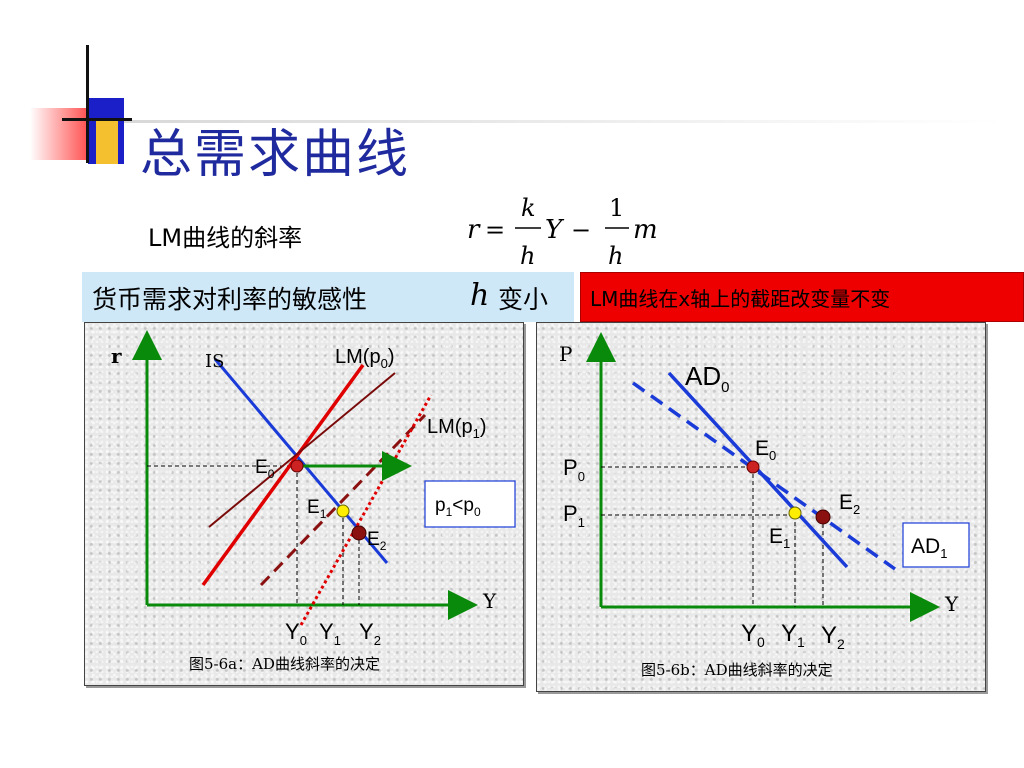 This screenshot has width=1024, height=768. What do you see at coordinates (779, 538) in the screenshot?
I see `e1-label-b: E1` at bounding box center [779, 538].